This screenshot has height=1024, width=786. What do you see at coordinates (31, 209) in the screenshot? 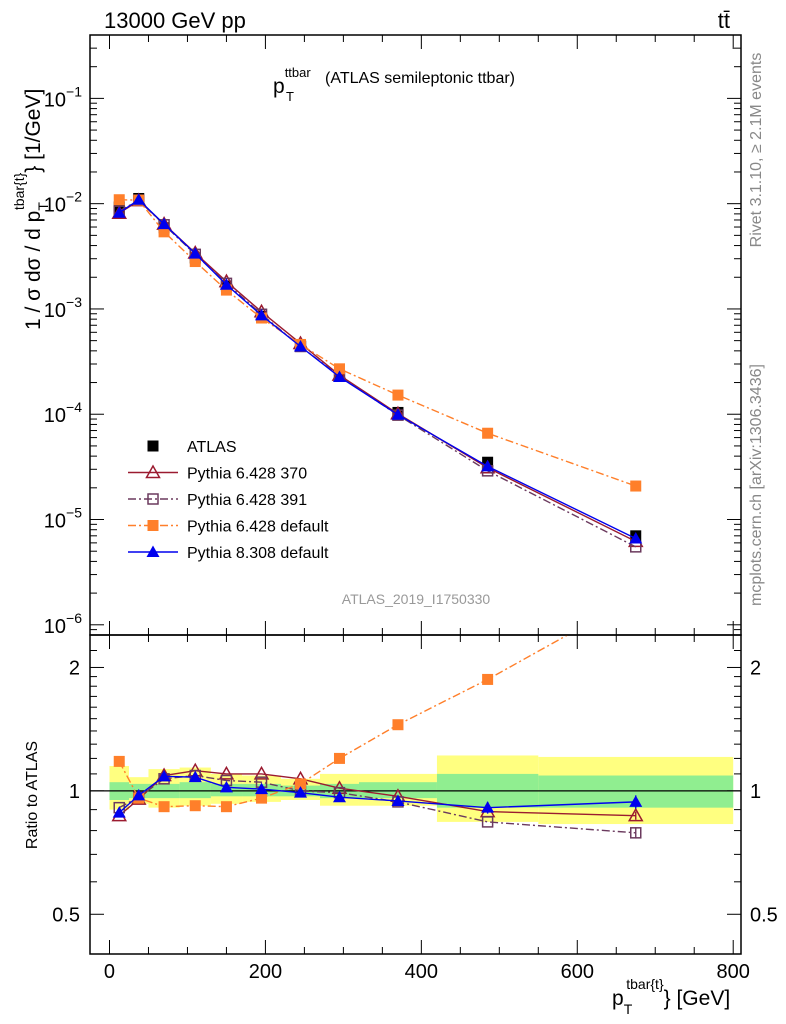
I see `main-y-label: 1 / σ dσ / d pTtbar{t}} [1/GeV]` at bounding box center [31, 209].